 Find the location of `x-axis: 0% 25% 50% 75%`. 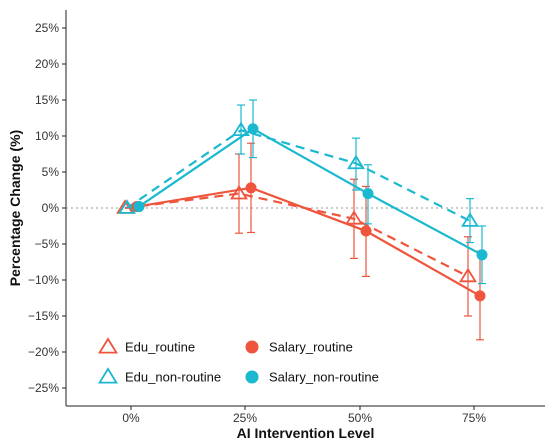

x-axis: 0% 25% 50% 75% is located at coordinates (305, 415).